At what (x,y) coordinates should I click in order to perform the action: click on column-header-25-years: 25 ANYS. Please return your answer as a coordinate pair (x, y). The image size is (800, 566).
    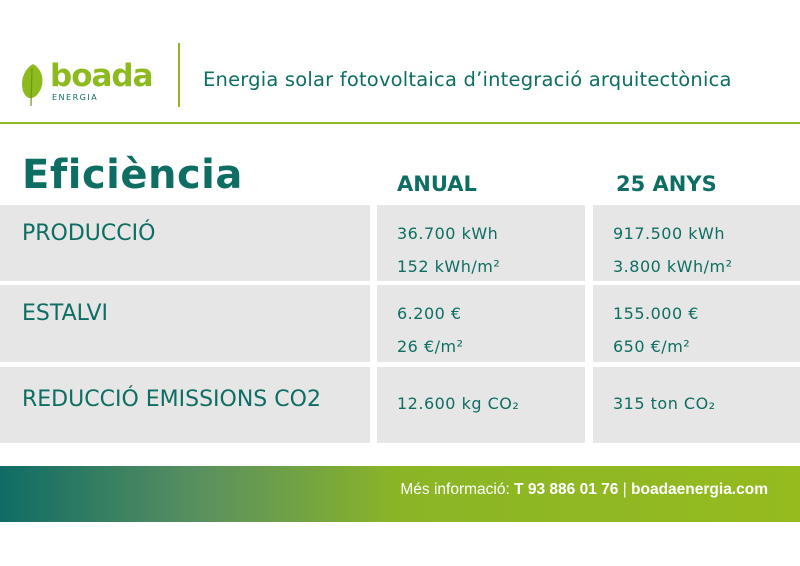
    Looking at the image, I should click on (666, 184).